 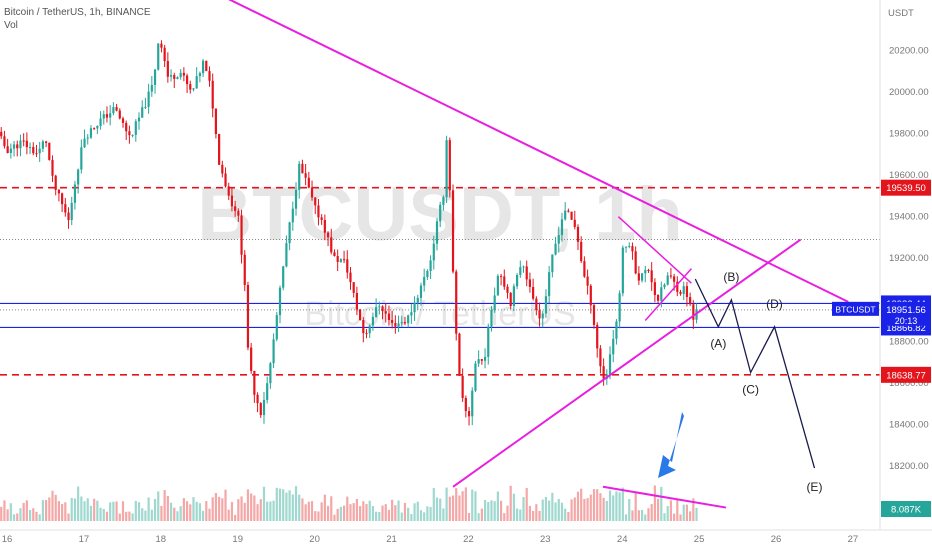 What do you see at coordinates (77, 19) in the screenshot?
I see `chart-header: Bitcoin / TetherUS, 1h, BINANCE Vol` at bounding box center [77, 19].